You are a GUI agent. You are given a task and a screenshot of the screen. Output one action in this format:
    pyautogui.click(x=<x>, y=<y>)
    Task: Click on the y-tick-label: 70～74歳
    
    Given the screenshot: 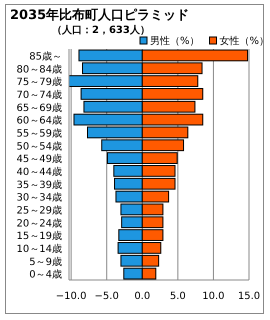 What is the action you would take?
    pyautogui.click(x=39, y=94)
    